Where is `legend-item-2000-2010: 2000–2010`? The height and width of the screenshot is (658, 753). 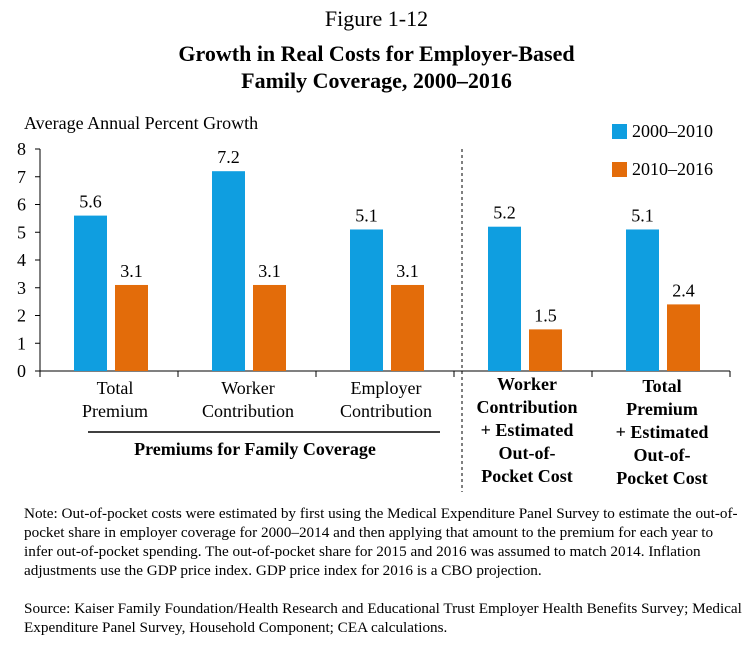
legend-item-2000-2010: 2000–2010 is located at coordinates (662, 131).